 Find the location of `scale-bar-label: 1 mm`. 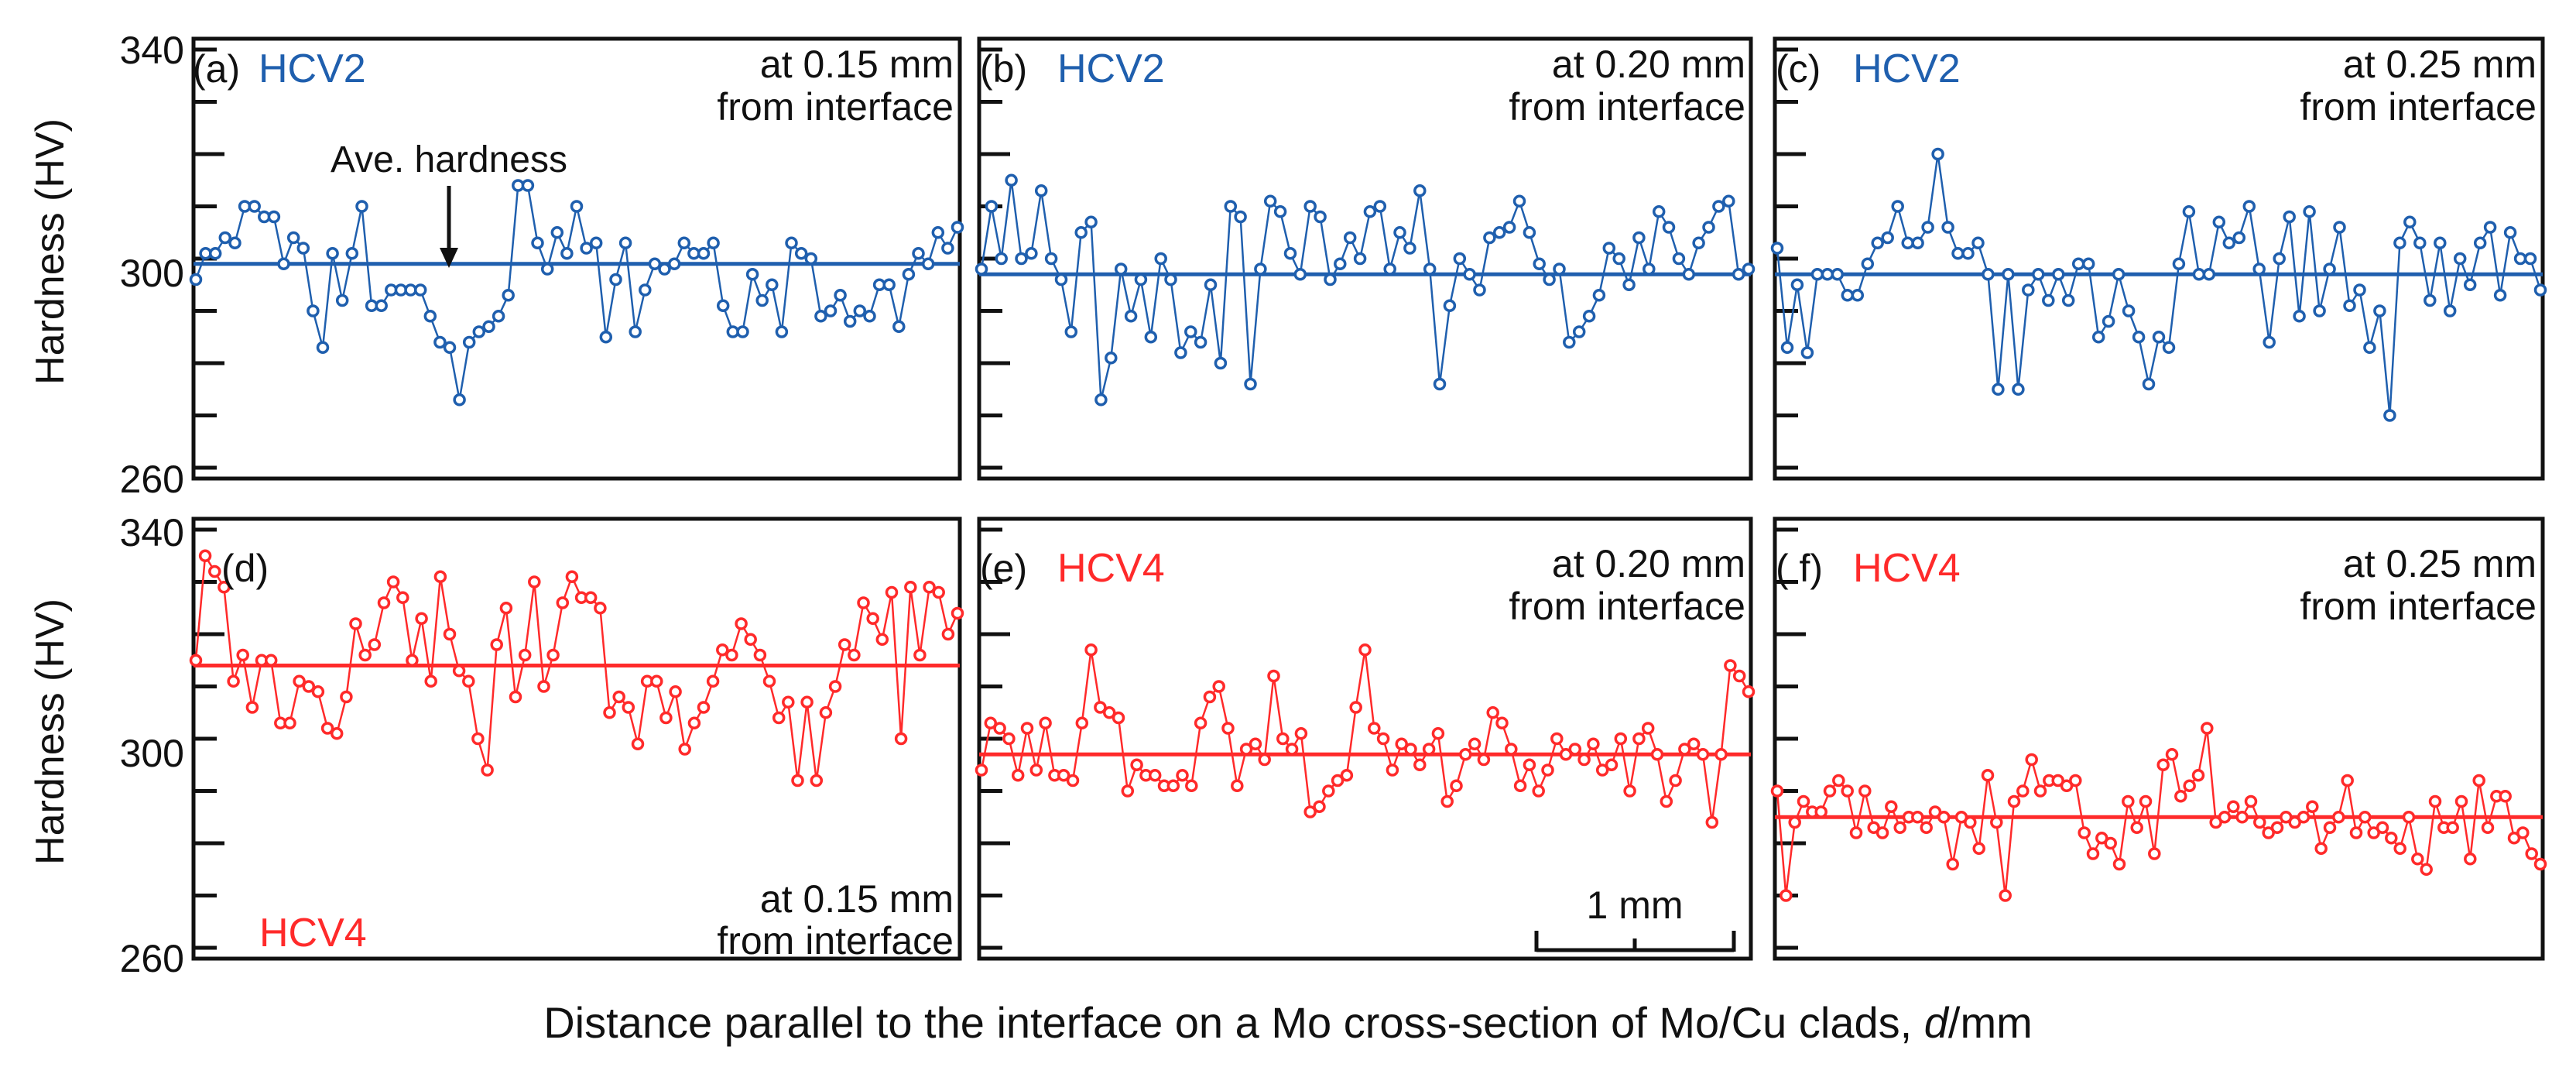

scale-bar-label: 1 mm is located at coordinates (1636, 905).